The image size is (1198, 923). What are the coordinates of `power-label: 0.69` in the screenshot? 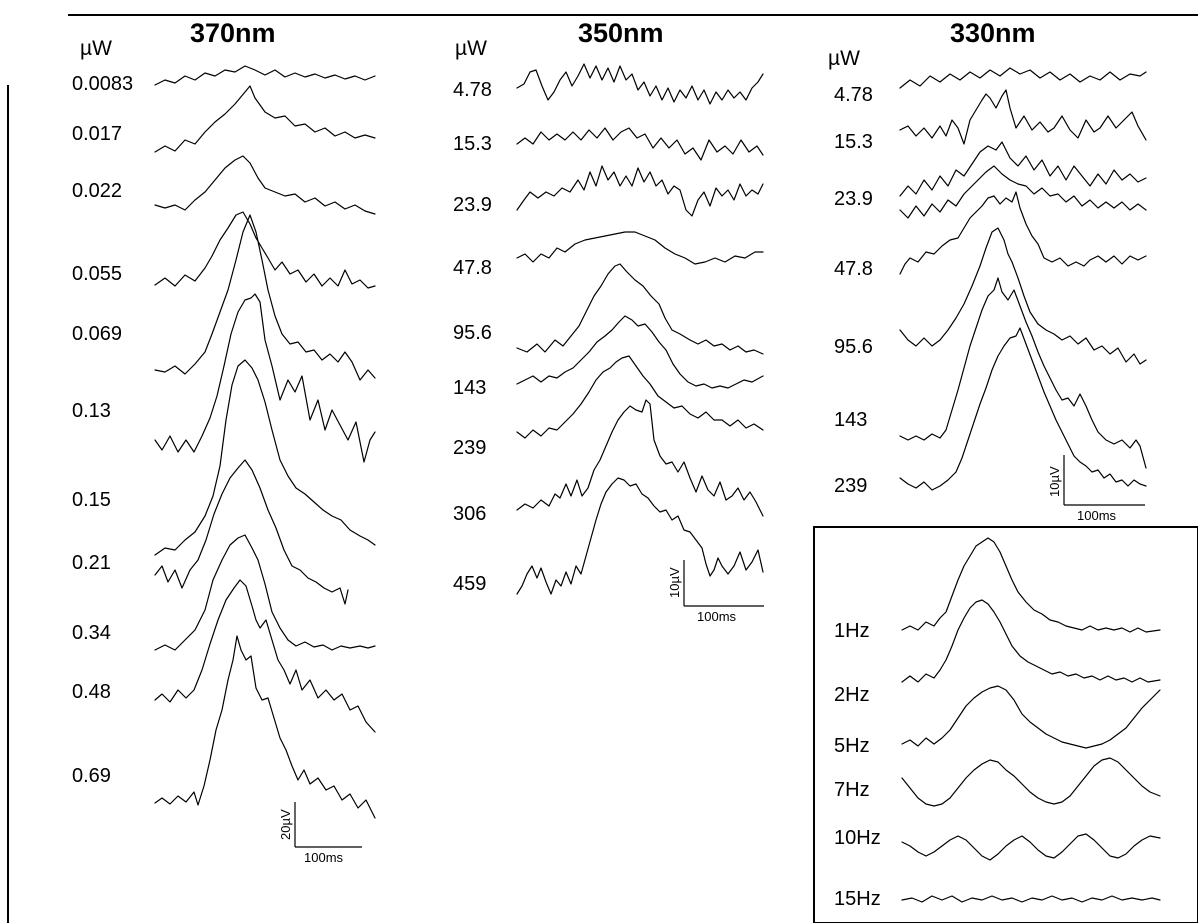 It's located at (91, 776).